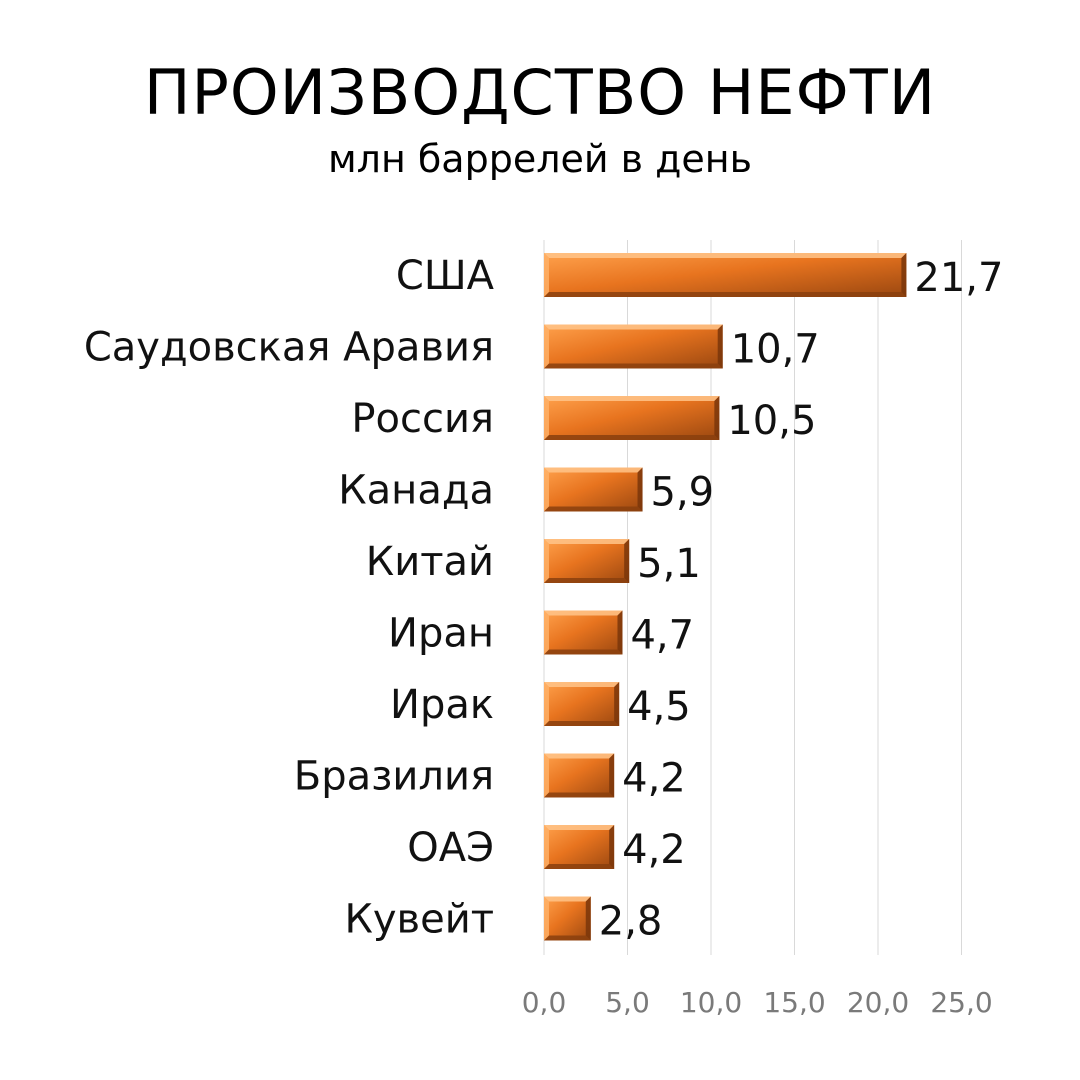 The height and width of the screenshot is (1080, 1080). I want to click on x-axis-ticks: 0,0 5,0 10,0 15,0 20,0 25,0, so click(757, 1002).